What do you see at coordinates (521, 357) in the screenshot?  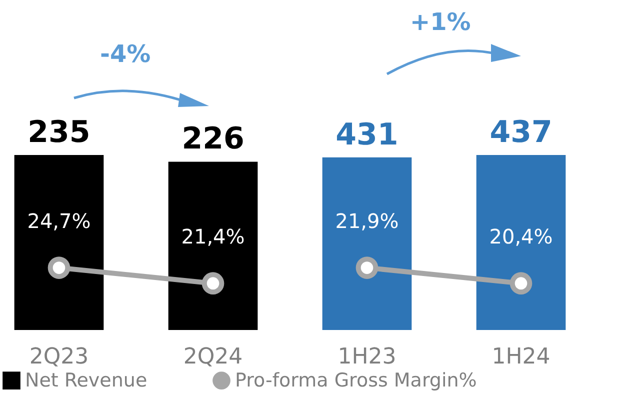 I see `x-tick-label: 1H24` at bounding box center [521, 357].